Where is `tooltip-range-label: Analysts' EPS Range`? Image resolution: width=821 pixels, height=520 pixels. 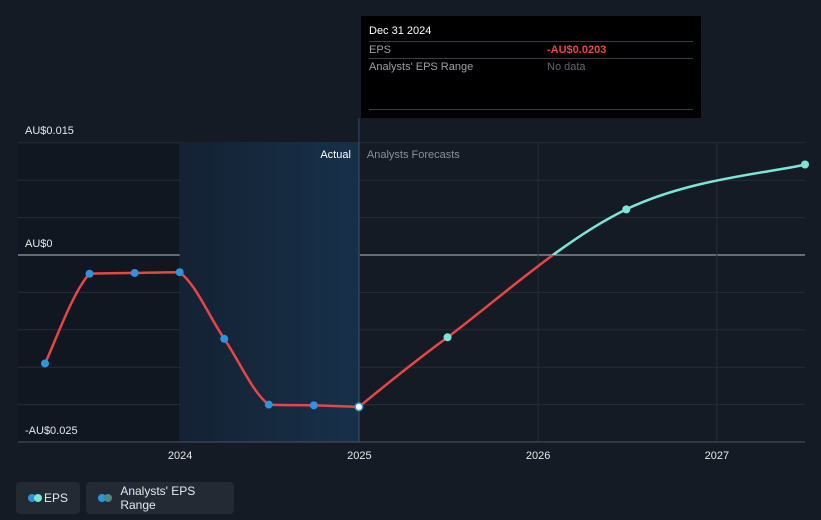 tooltip-range-label: Analysts' EPS Range is located at coordinates (421, 67).